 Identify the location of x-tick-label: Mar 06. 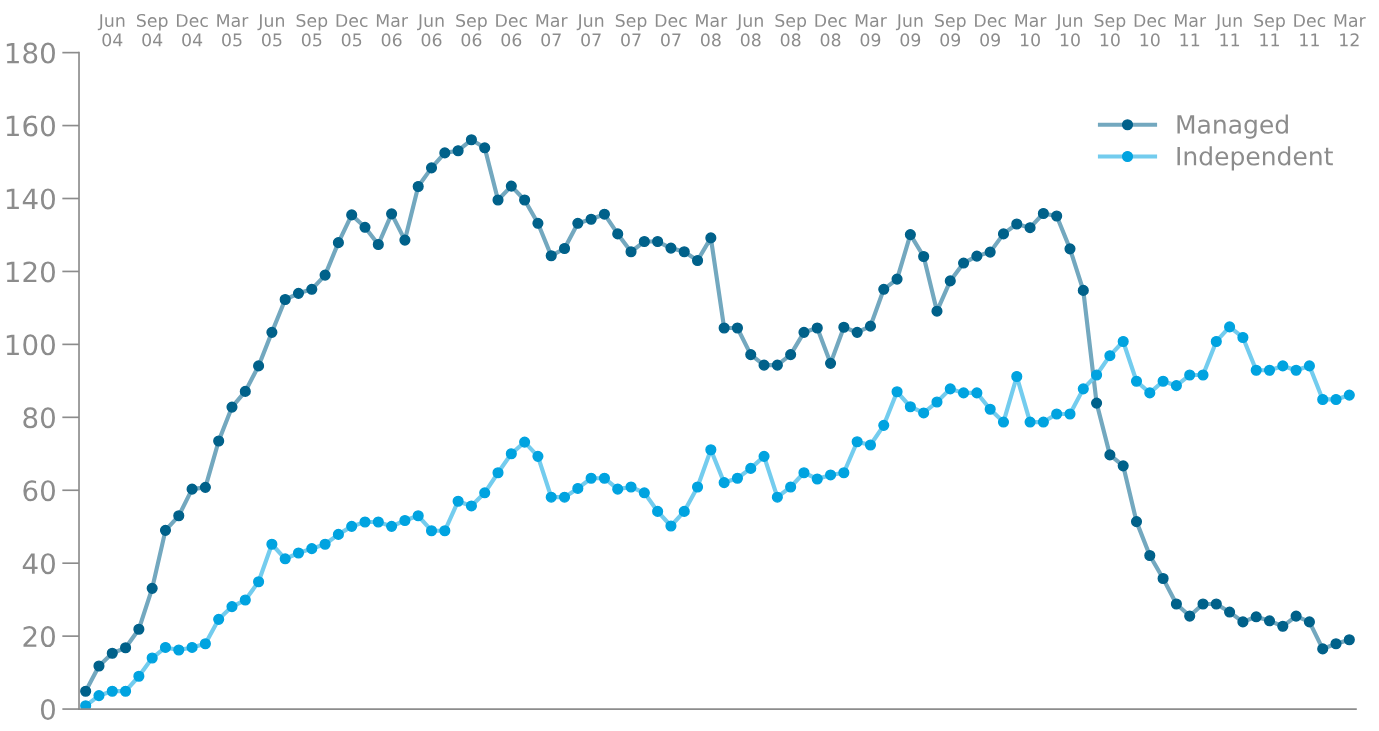
(392, 30).